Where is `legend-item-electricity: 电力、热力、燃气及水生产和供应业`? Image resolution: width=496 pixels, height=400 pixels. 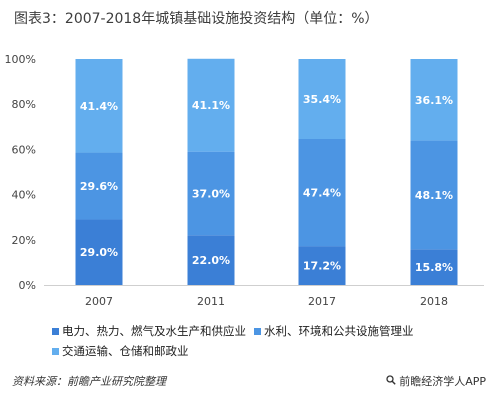 legend-item-electricity: 电力、热力、燃气及水生产和供应业 is located at coordinates (149, 331).